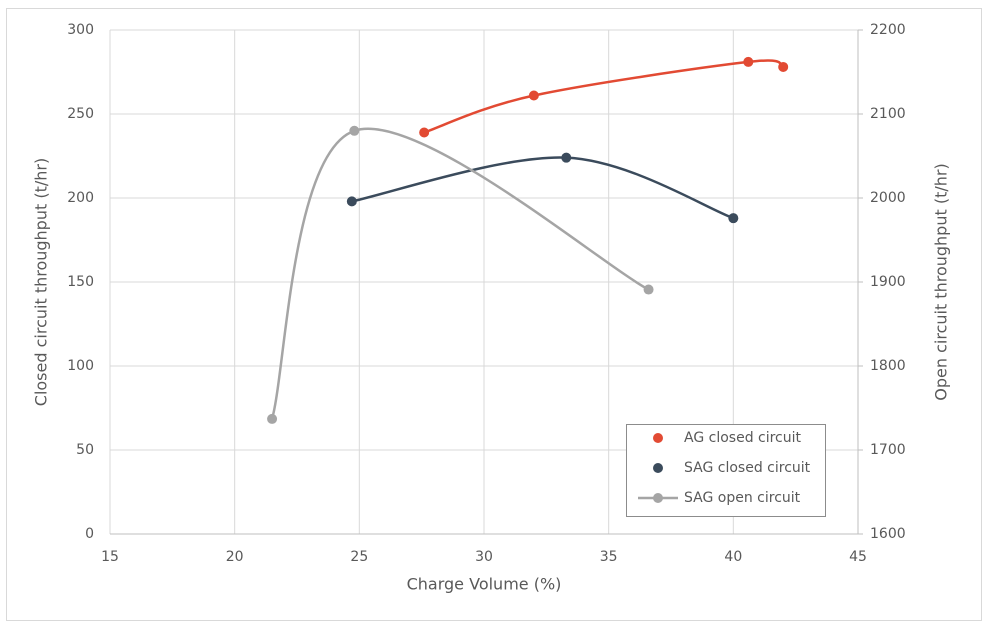  Describe the element at coordinates (89, 534) in the screenshot. I see `y-tick-label: 0` at that location.